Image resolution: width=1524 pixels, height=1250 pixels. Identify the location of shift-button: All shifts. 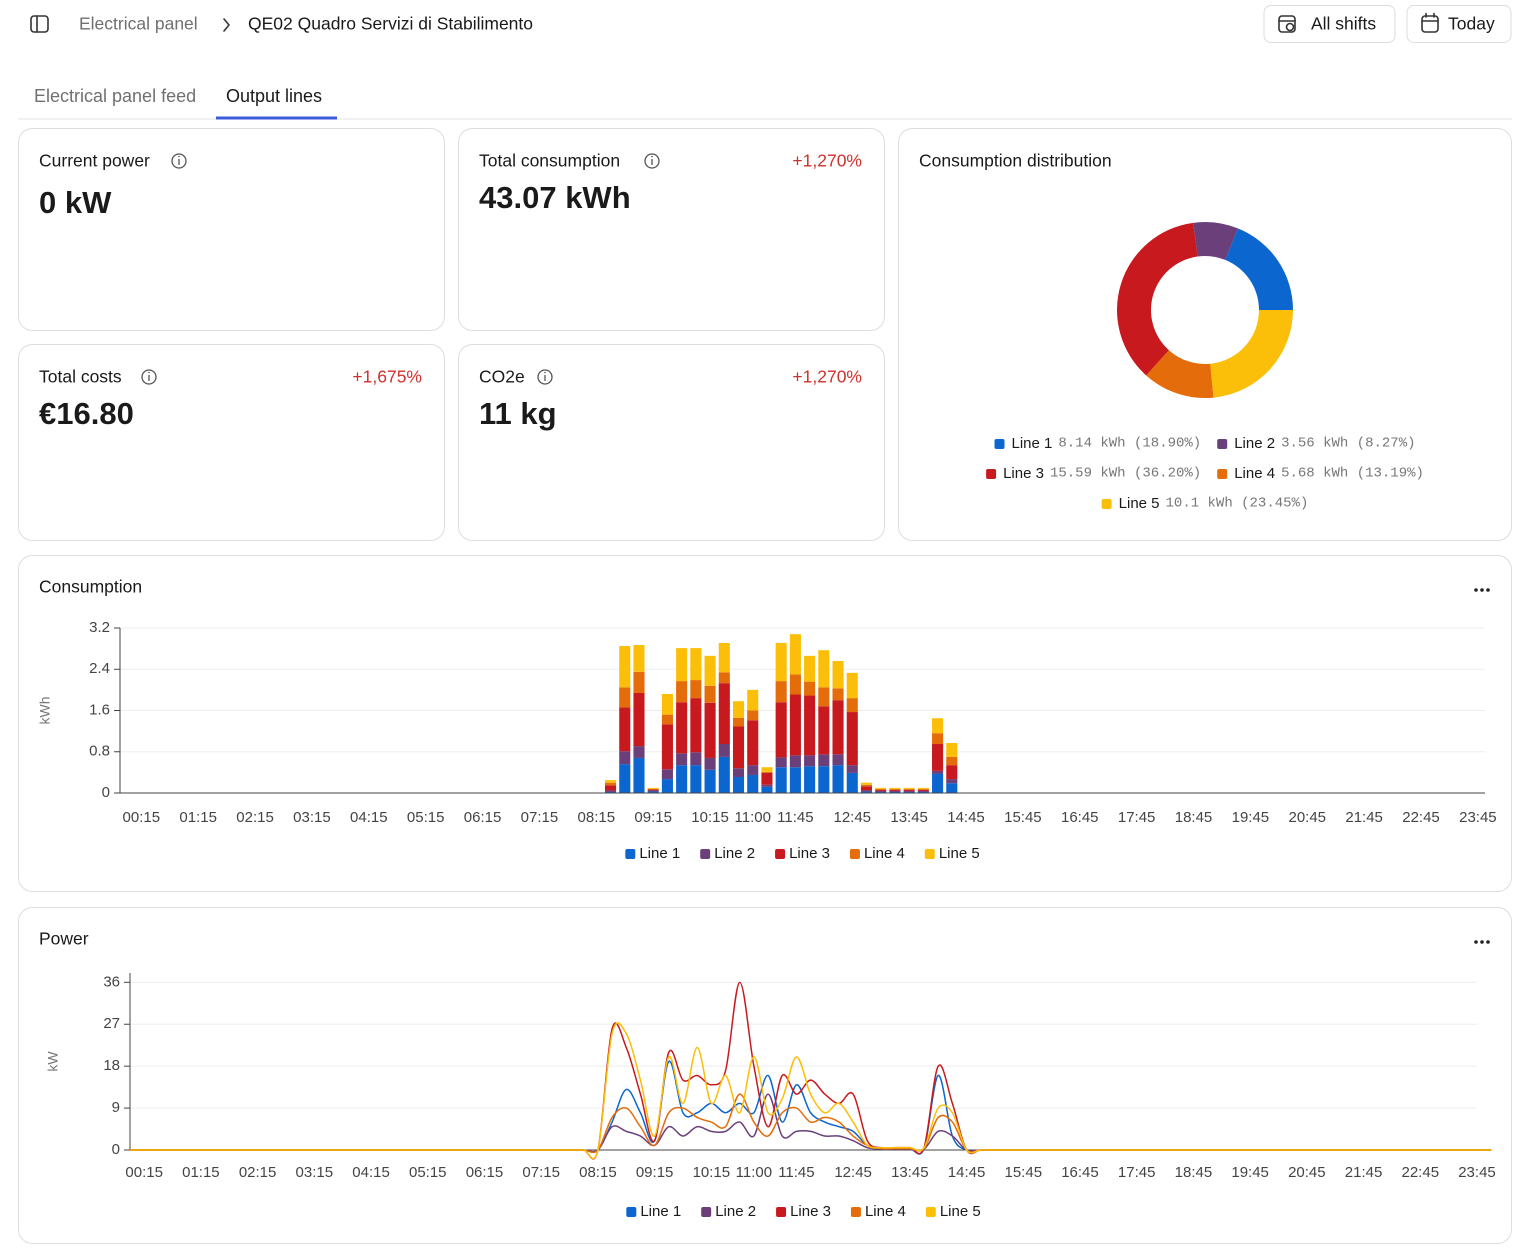
(1329, 24).